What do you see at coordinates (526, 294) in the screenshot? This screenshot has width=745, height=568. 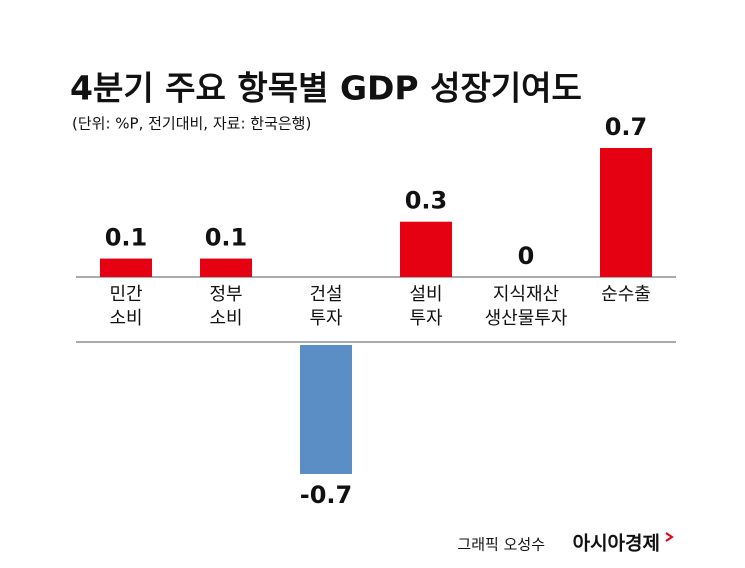 I see `x-tick-label: 지식재산` at bounding box center [526, 294].